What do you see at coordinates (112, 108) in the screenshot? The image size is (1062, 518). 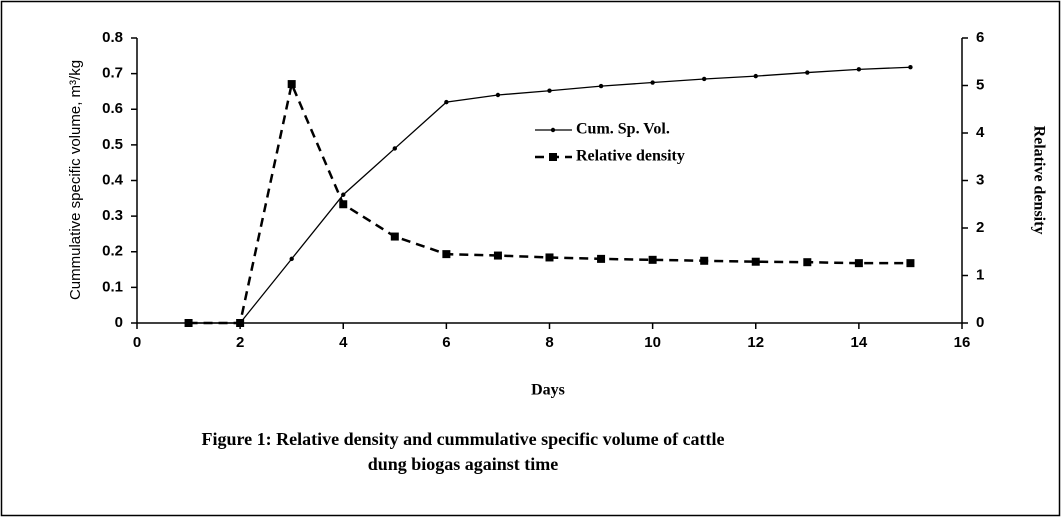 I see `y-tick-label: 0.6` at bounding box center [112, 108].